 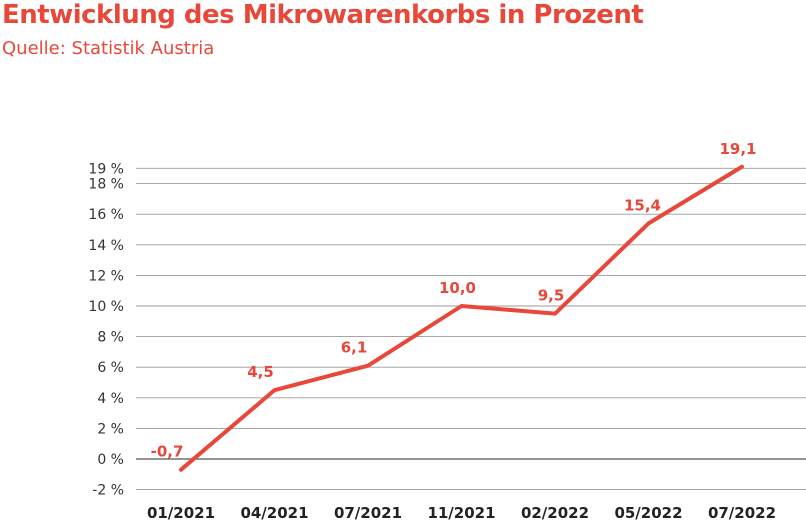 What do you see at coordinates (110, 399) in the screenshot?
I see `y-tick-label: 4 %` at bounding box center [110, 399].